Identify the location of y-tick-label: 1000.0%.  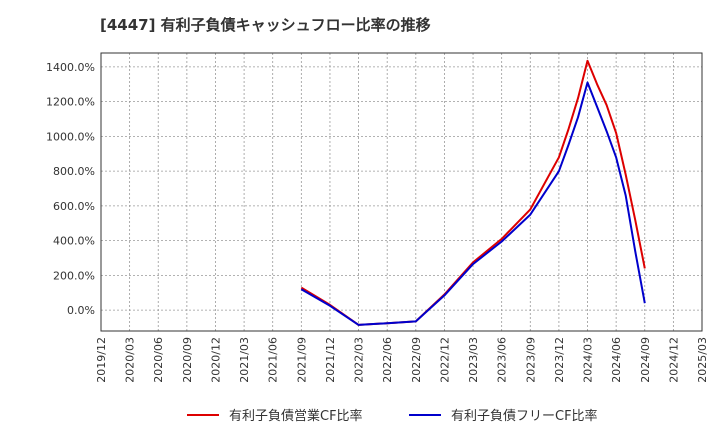
(70, 136).